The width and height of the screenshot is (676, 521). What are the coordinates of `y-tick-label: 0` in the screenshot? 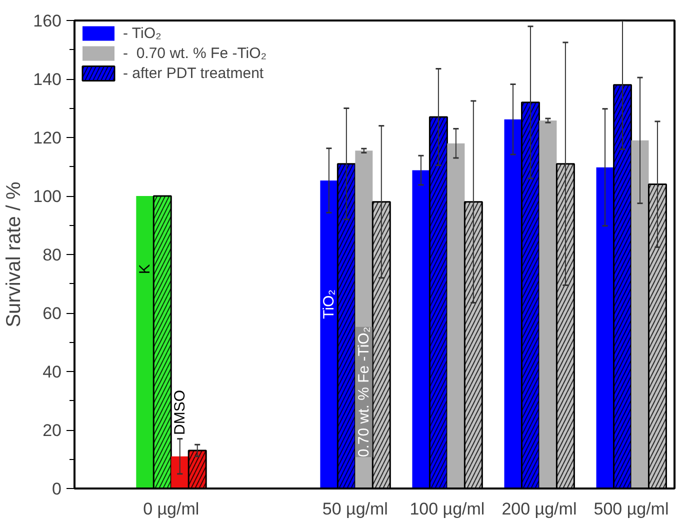 It's located at (57, 489).